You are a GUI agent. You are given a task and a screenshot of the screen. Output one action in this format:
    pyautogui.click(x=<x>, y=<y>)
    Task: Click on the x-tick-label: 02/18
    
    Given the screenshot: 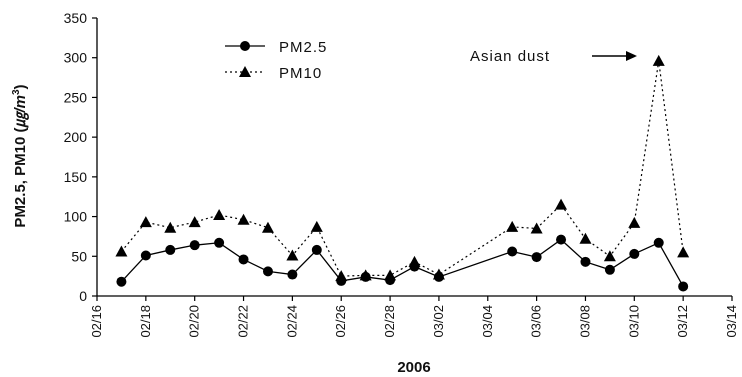 What is the action you would take?
    pyautogui.click(x=145, y=321)
    